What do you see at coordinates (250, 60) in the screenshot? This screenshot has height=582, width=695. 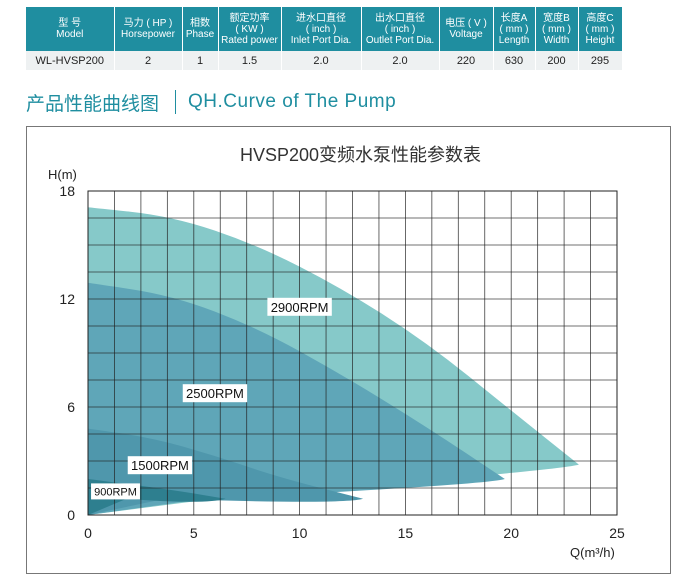 I see `spec-cell: 1.5` at bounding box center [250, 60].